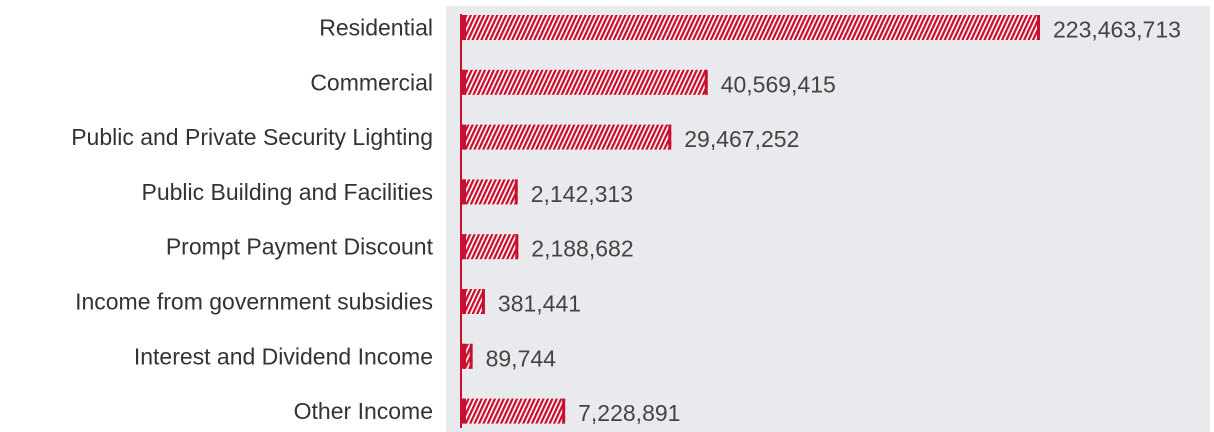 This screenshot has width=1214, height=432. I want to click on value-label: 2,188,682, so click(582, 249).